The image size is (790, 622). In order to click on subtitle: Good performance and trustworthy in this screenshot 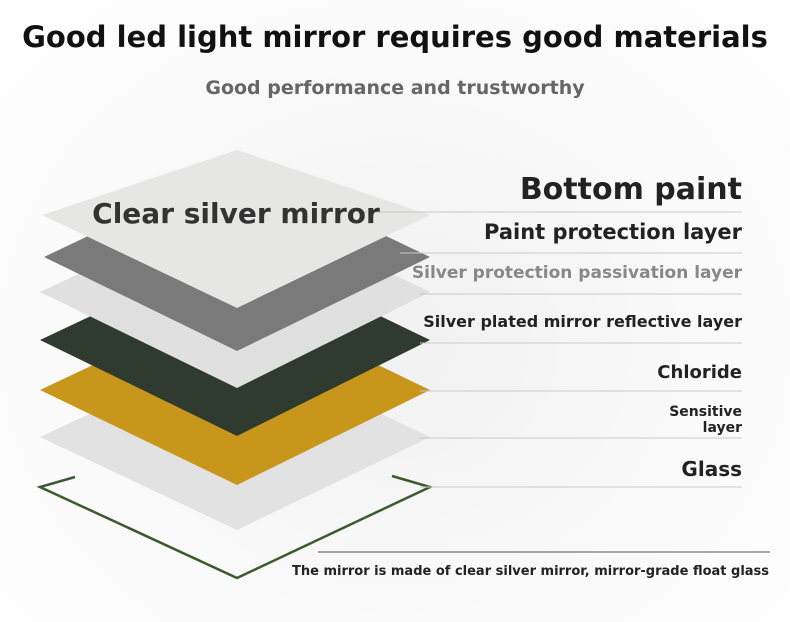, I will do `click(395, 88)`.